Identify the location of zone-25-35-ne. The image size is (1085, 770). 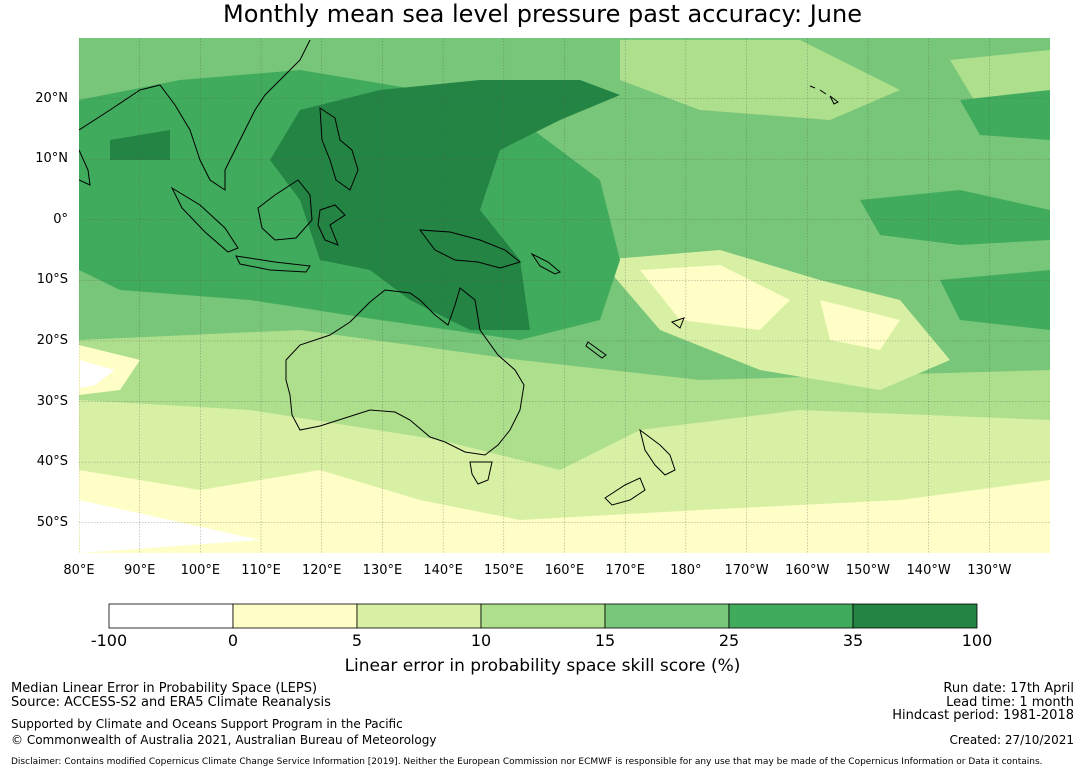
(1005, 115).